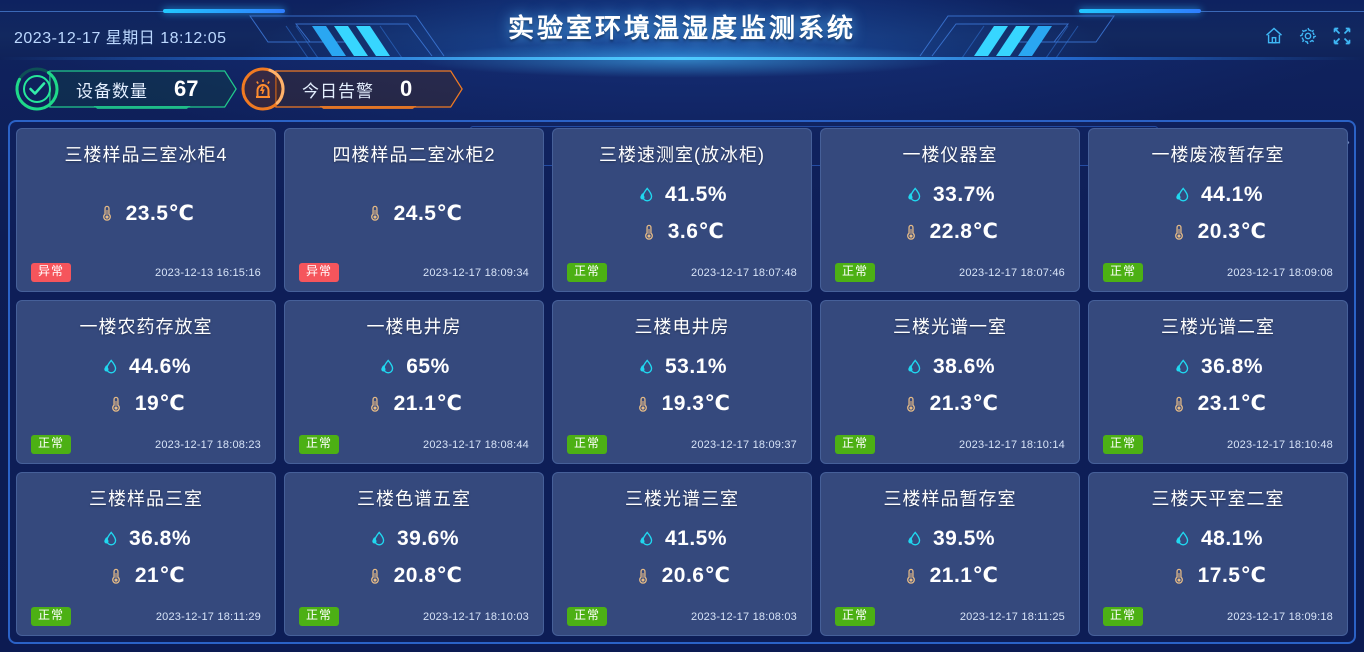 This screenshot has height=652, width=1364. I want to click on temperature-row: 22.8℃, so click(950, 232).